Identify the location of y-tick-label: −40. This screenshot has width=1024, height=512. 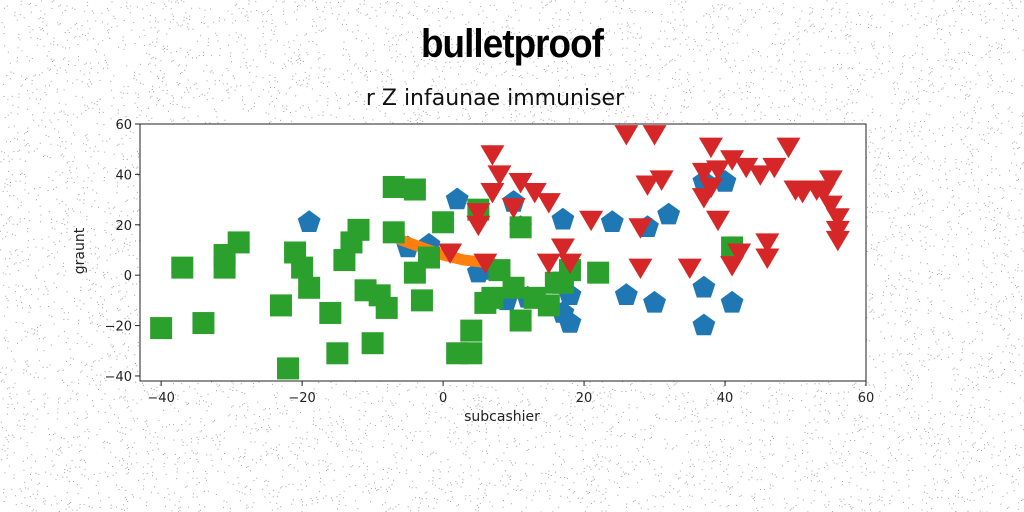
(118, 377).